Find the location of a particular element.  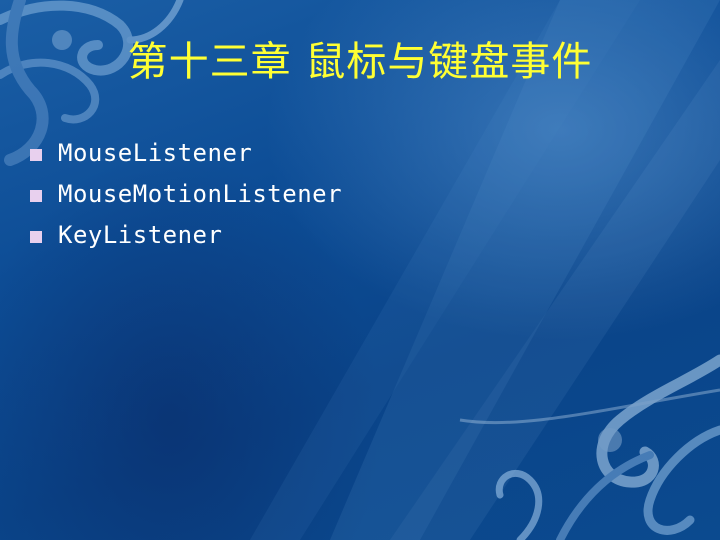

slide-title: 第十三章 鼠标与键盘事件 is located at coordinates (360, 62).